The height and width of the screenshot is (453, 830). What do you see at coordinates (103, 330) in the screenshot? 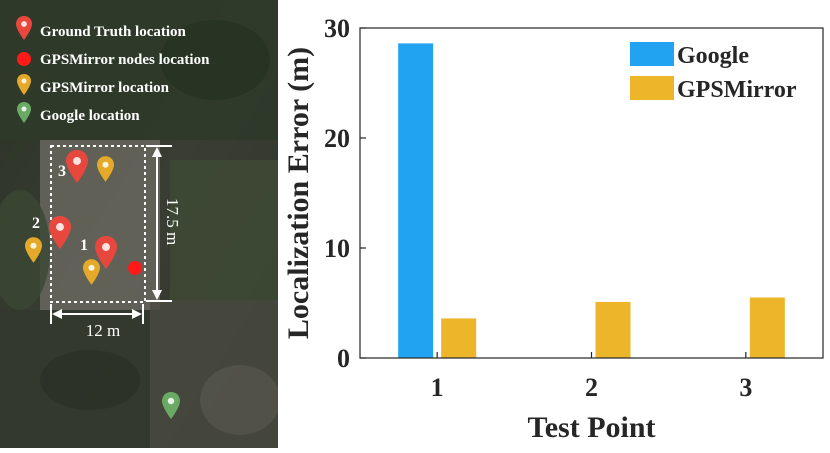
I see `width-label: 12 m` at bounding box center [103, 330].